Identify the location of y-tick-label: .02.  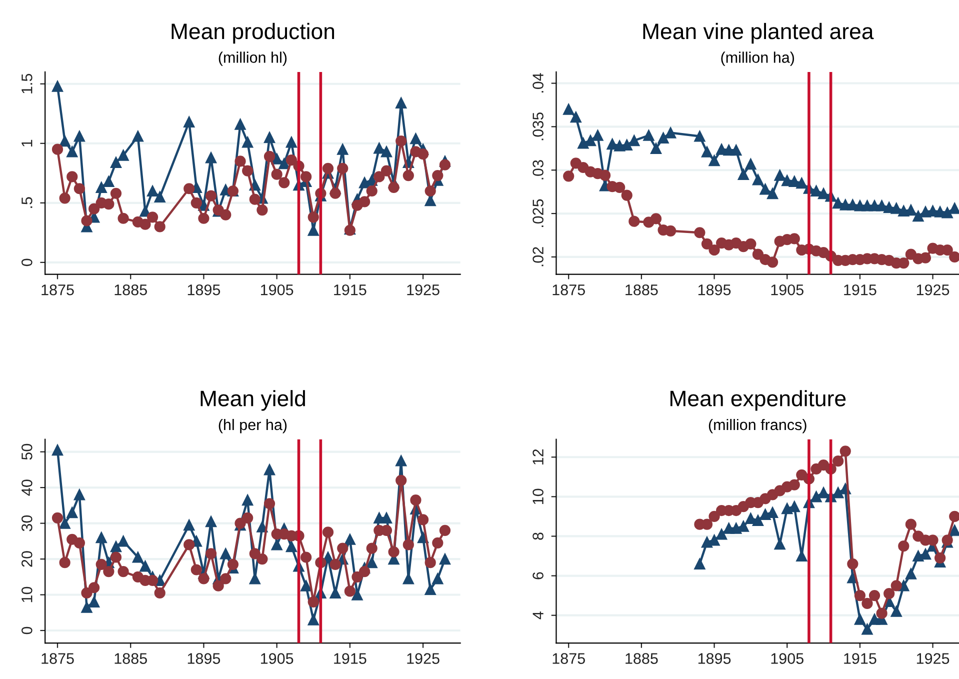
(538, 256).